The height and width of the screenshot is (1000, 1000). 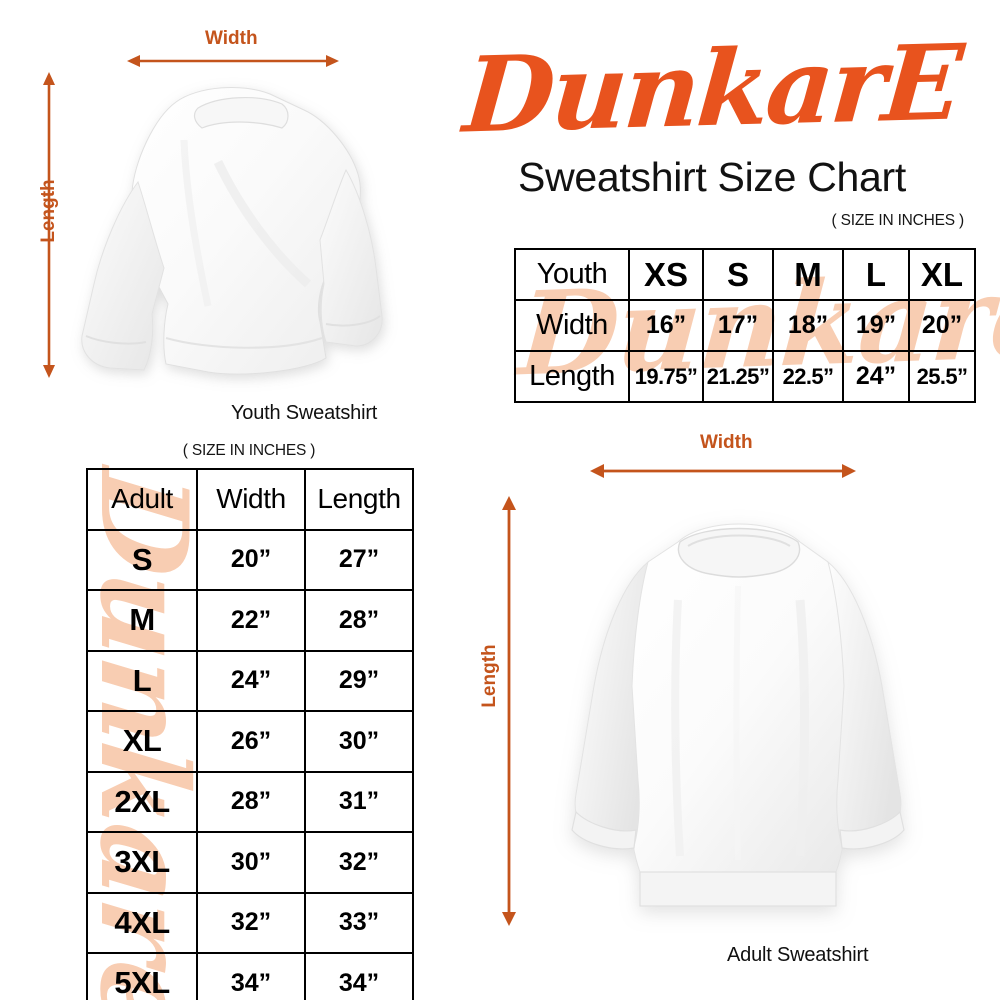 What do you see at coordinates (876, 325) in the screenshot?
I see `youth-width-l: 19”` at bounding box center [876, 325].